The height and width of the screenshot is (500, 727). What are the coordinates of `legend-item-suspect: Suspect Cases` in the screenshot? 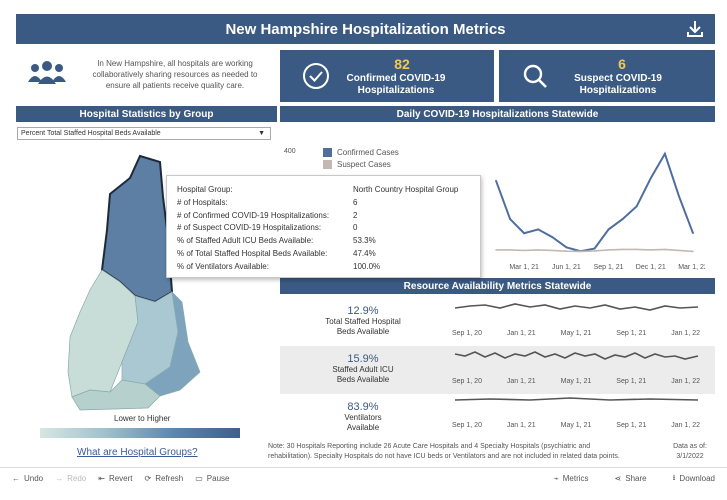 It's located at (361, 164).